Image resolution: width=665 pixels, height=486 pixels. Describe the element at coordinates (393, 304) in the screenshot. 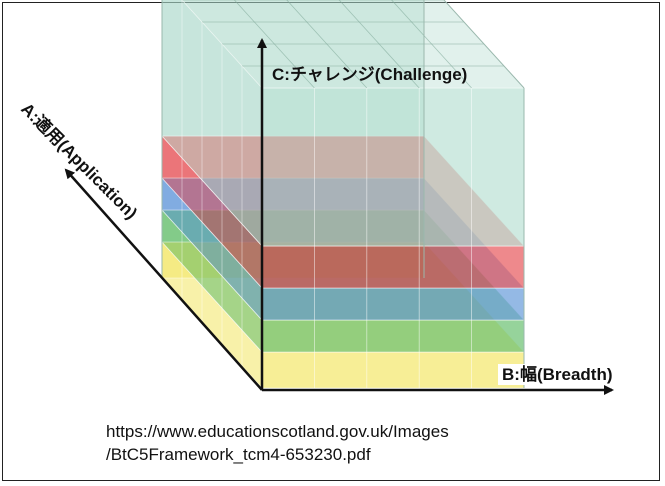

I see `layer-blue-front` at that location.